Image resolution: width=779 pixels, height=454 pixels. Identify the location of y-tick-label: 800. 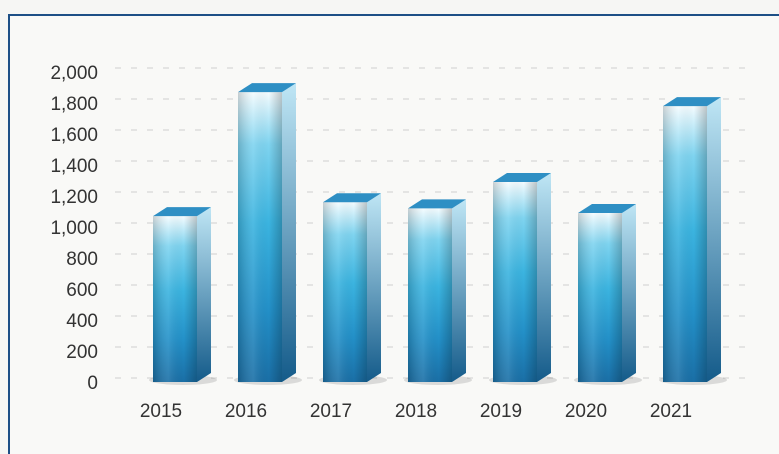
(82, 259).